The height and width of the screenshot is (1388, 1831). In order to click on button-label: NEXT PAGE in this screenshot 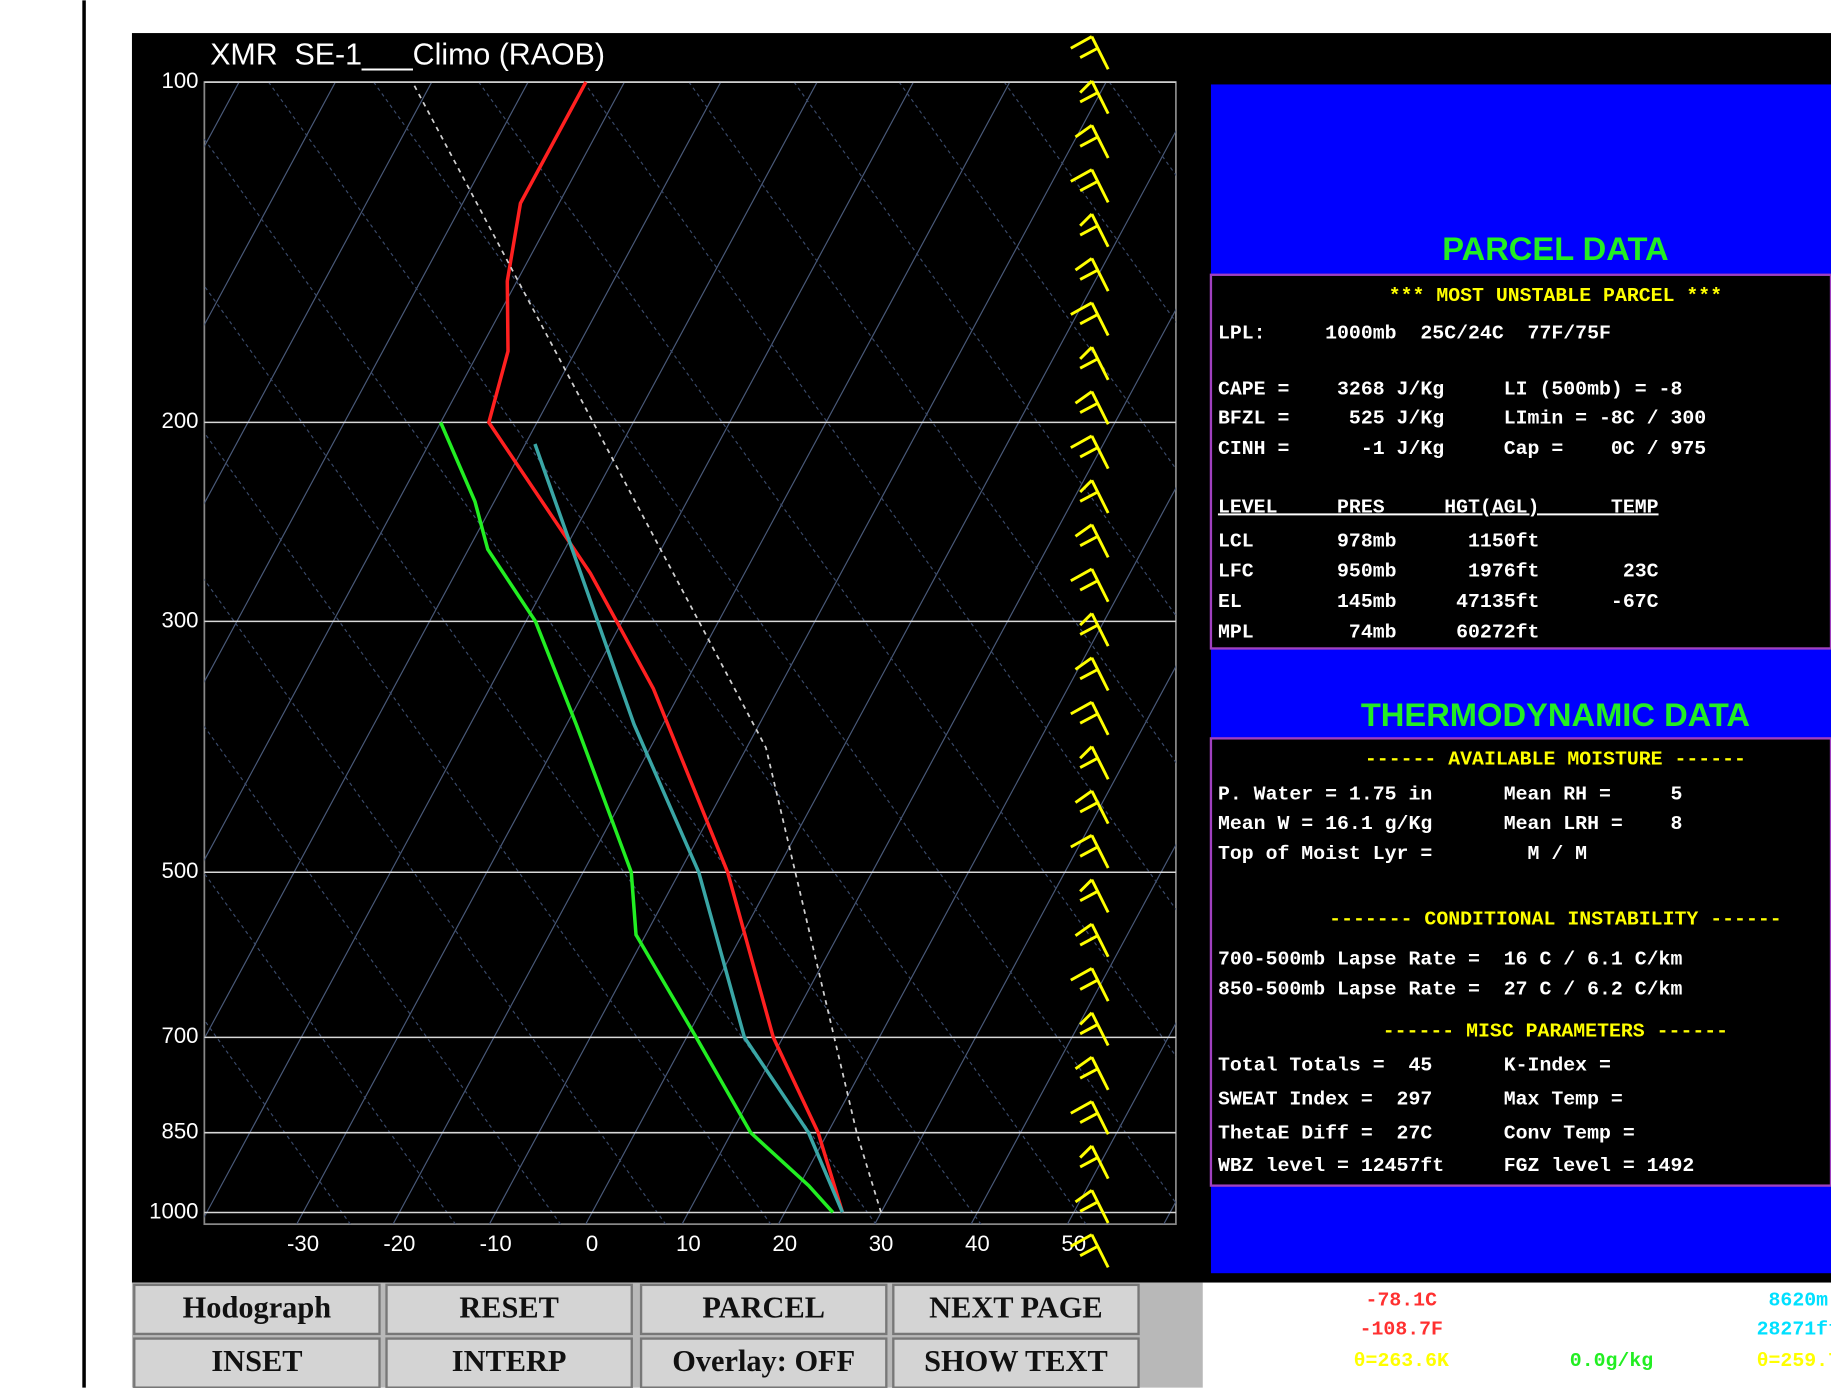, I will do `click(1015, 1308)`.